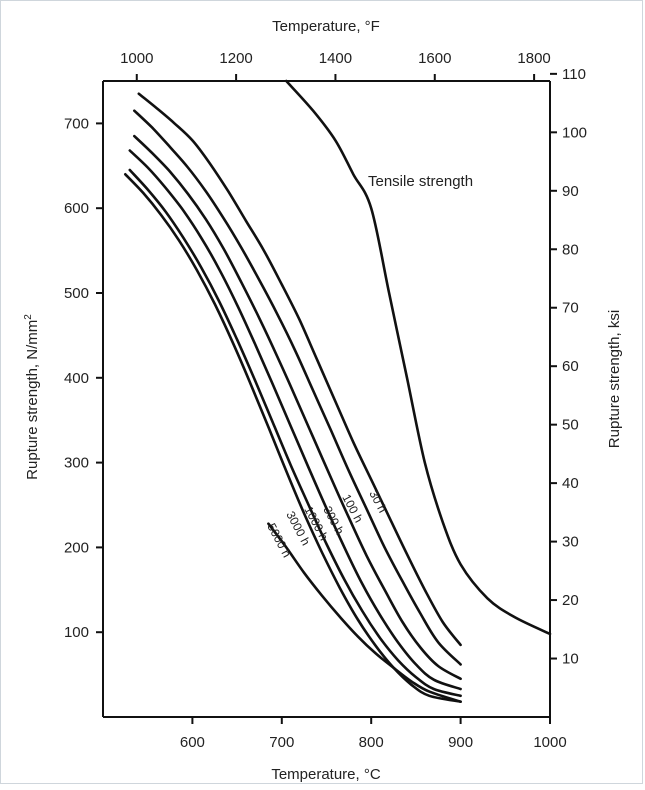 The height and width of the screenshot is (790, 645). What do you see at coordinates (192, 742) in the screenshot?
I see `x-tick-label-600: 600` at bounding box center [192, 742].